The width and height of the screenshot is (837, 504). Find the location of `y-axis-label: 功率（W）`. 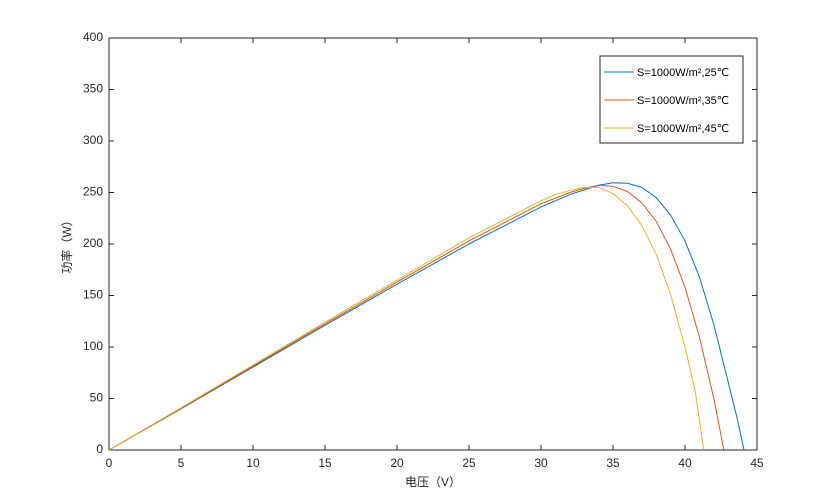

y-axis-label: 功率（W） is located at coordinates (66, 243).